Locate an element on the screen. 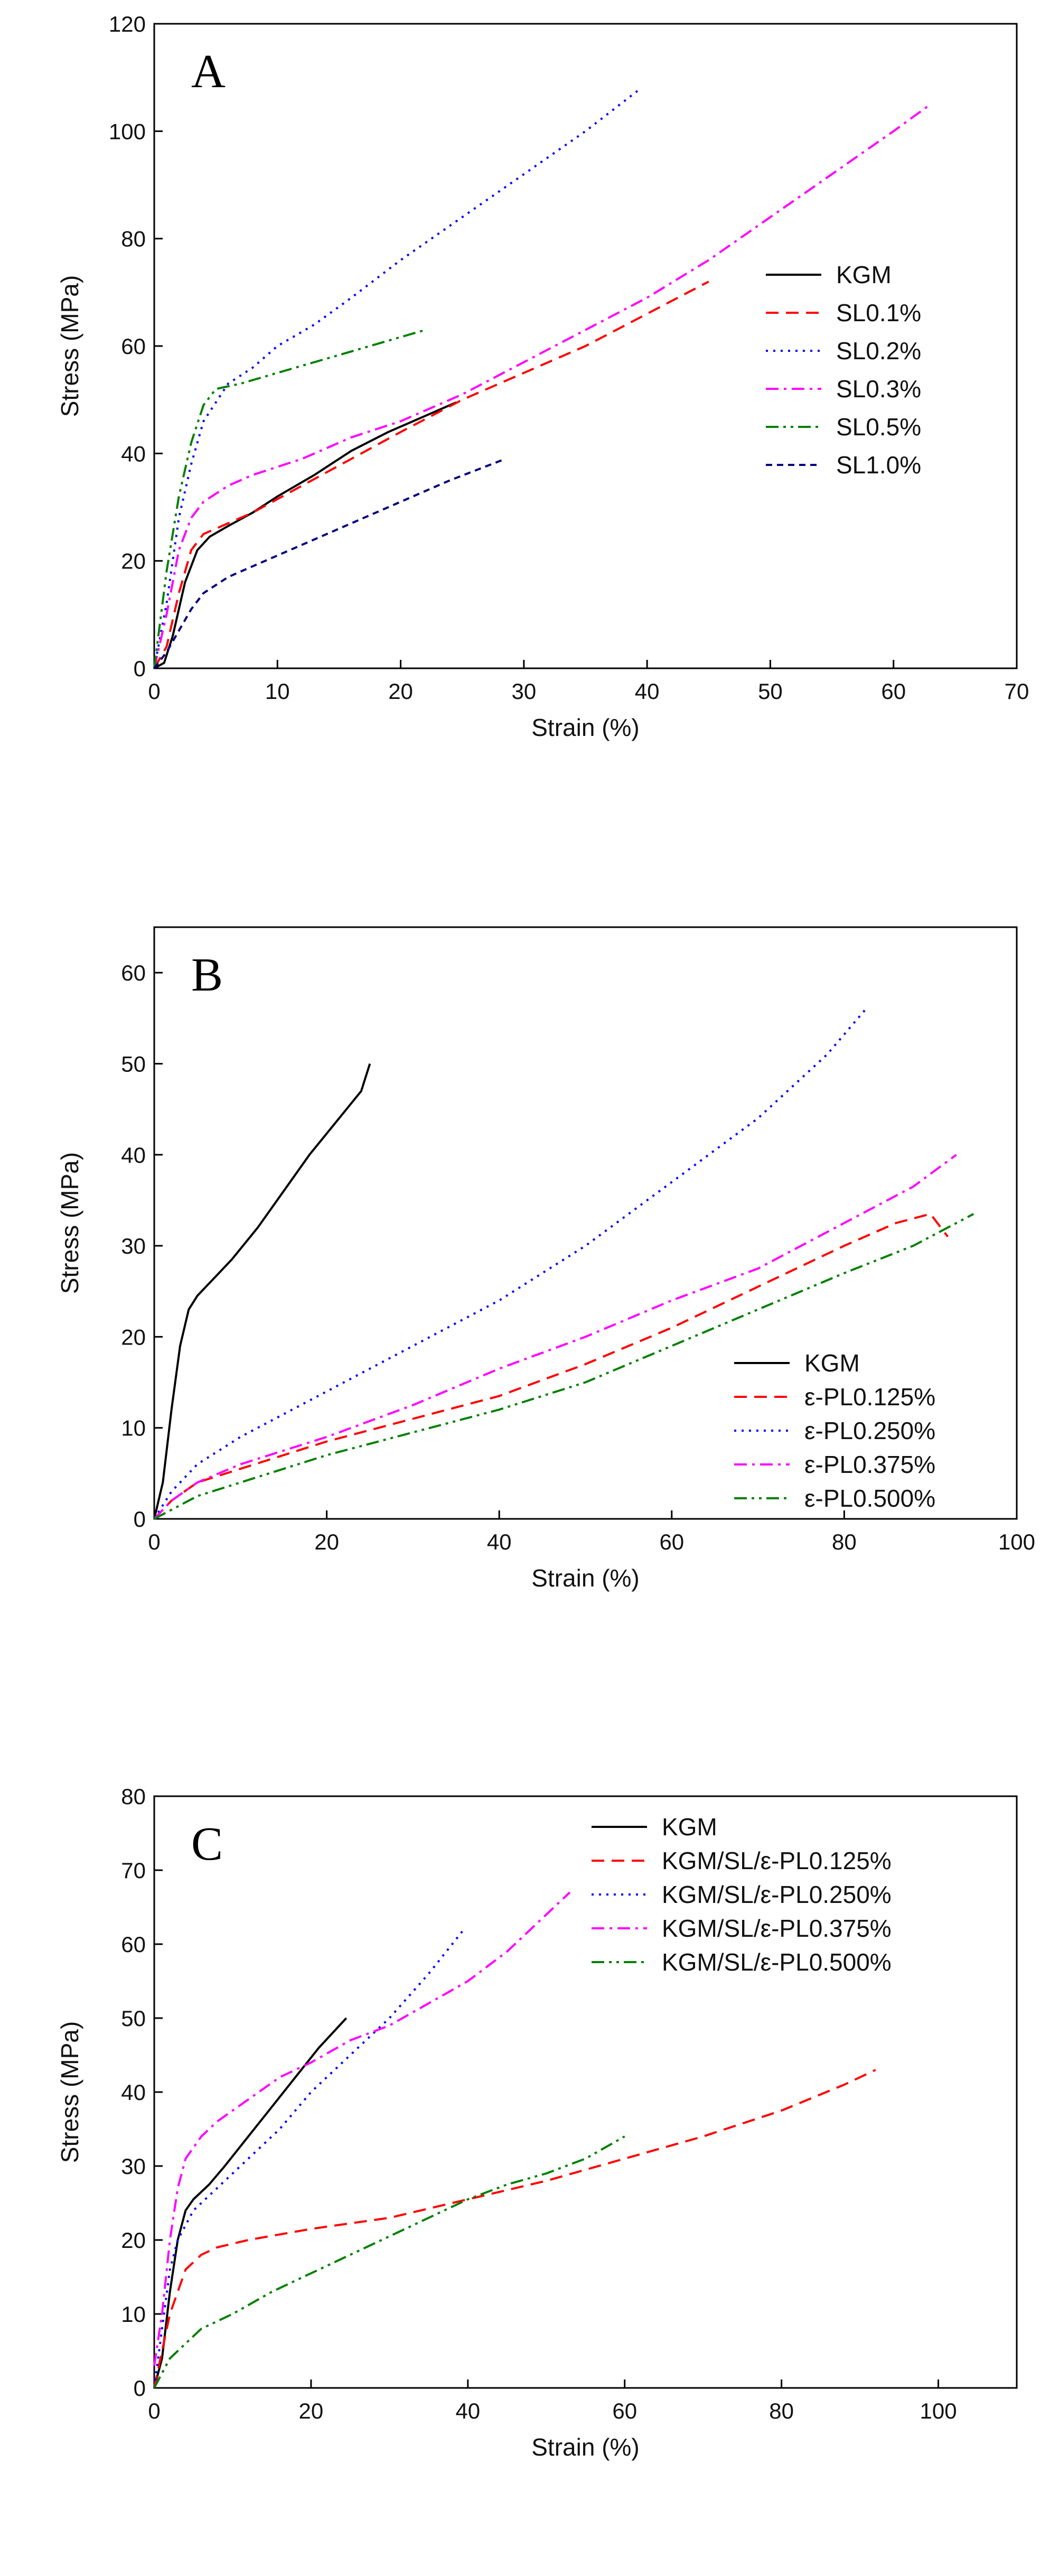 The image size is (1050, 2576). y-tick-label: 100 is located at coordinates (127, 131).